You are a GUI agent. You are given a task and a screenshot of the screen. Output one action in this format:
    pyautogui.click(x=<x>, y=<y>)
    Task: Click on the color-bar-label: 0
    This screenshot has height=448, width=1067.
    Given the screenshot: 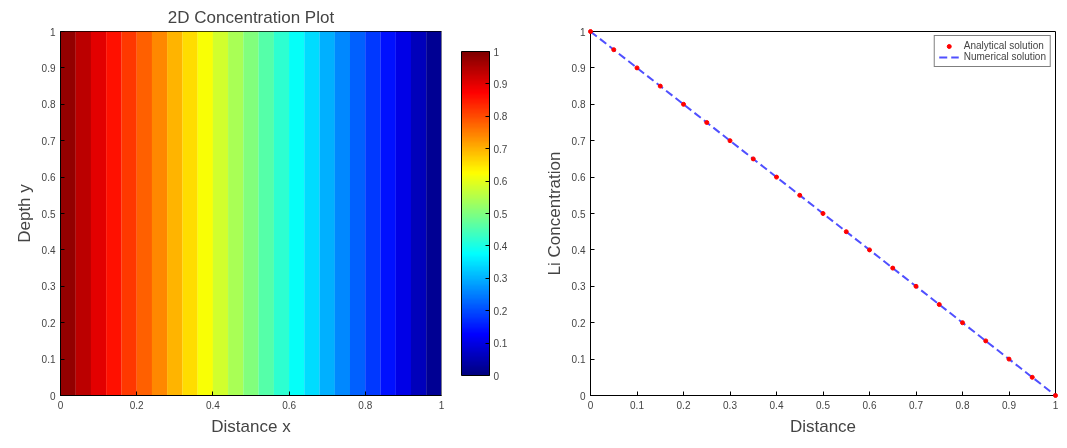 What is the action you would take?
    pyautogui.click(x=496, y=376)
    